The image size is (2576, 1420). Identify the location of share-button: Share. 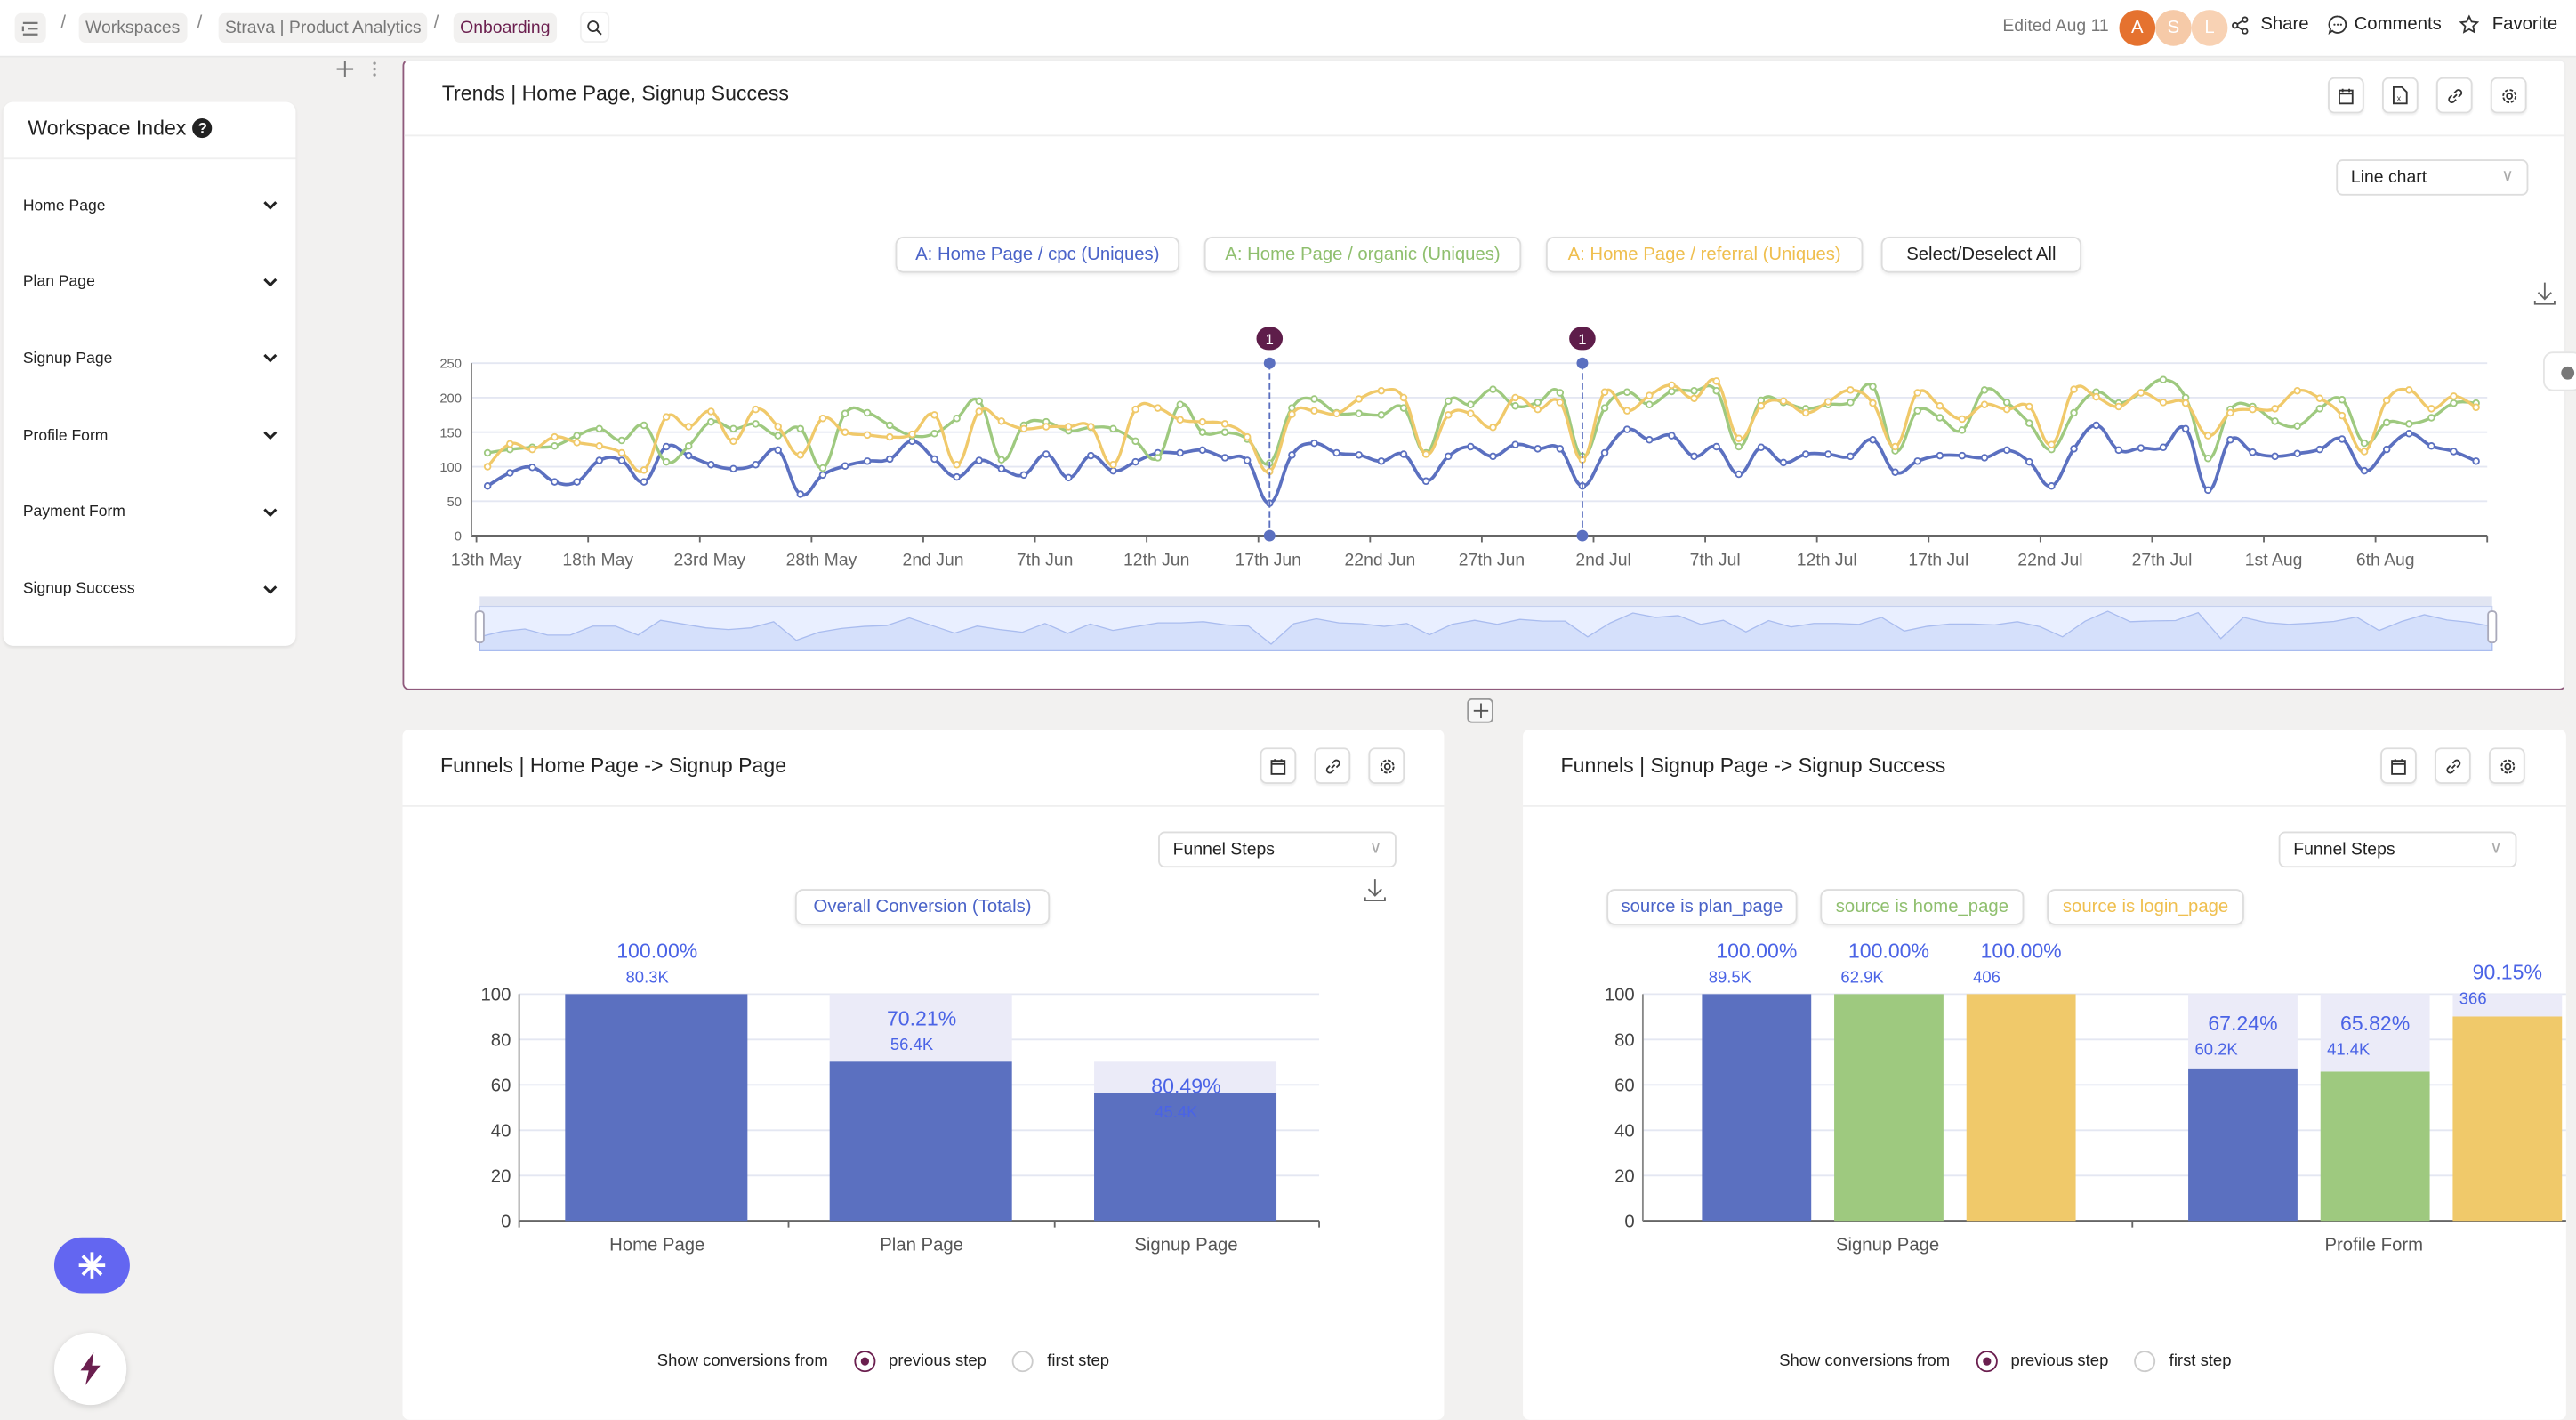
(2270, 25).